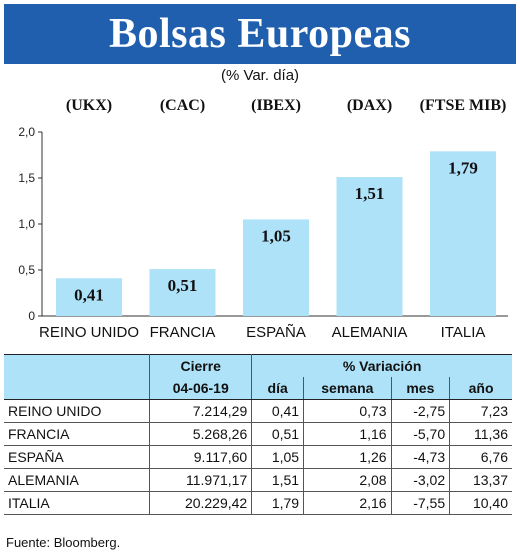  Describe the element at coordinates (276, 105) in the screenshot. I see `index-code: (IBEX)` at that location.